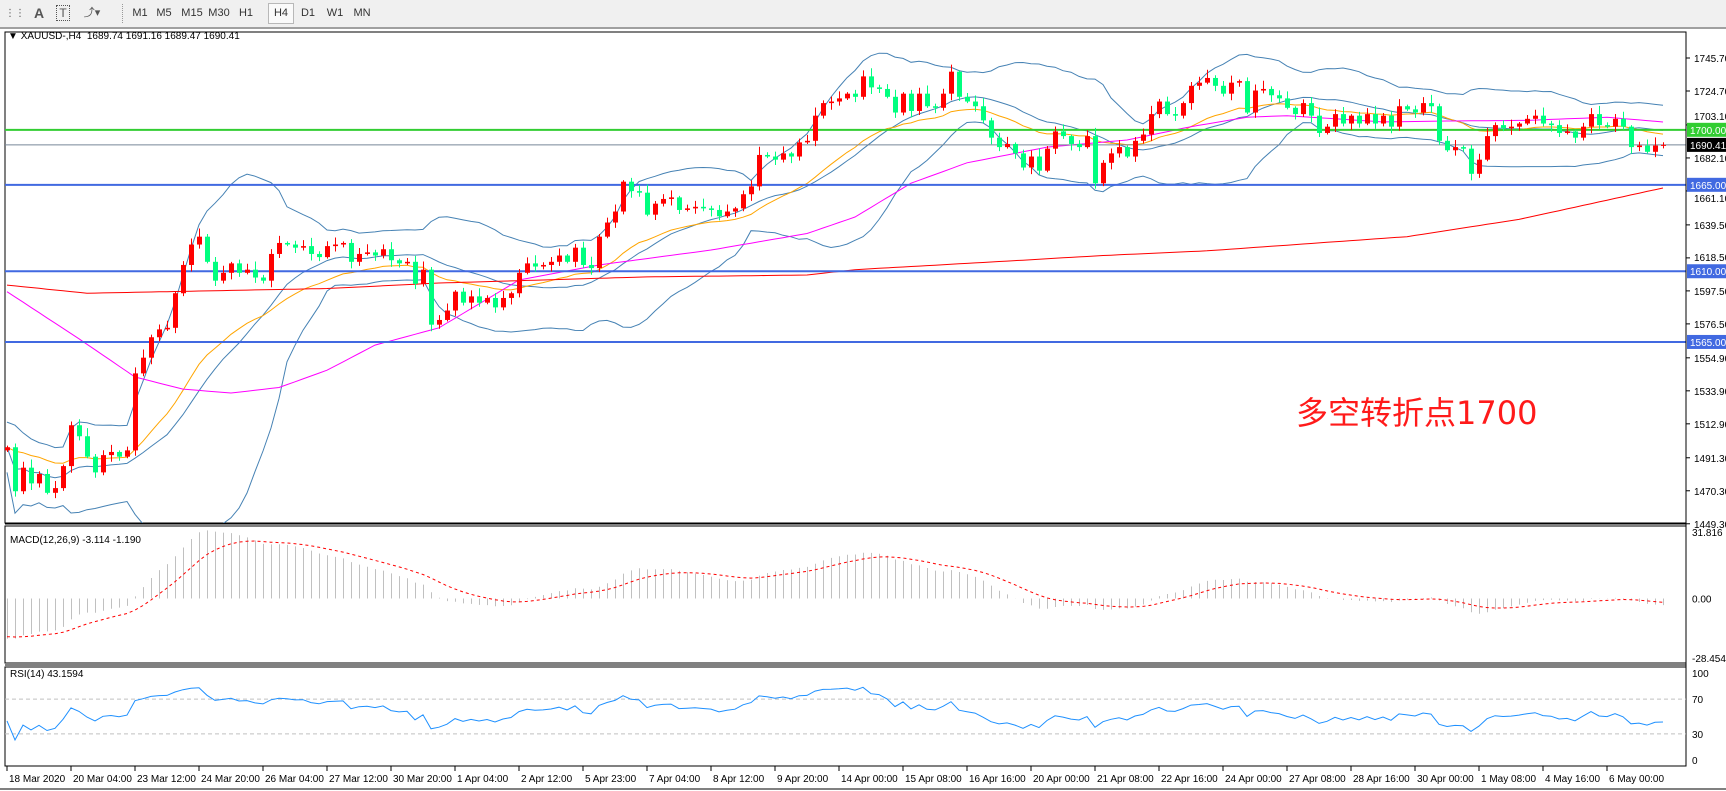 This screenshot has width=1726, height=791. Describe the element at coordinates (1702, 600) in the screenshot. I see `macd-axis-label: 0.00` at that location.